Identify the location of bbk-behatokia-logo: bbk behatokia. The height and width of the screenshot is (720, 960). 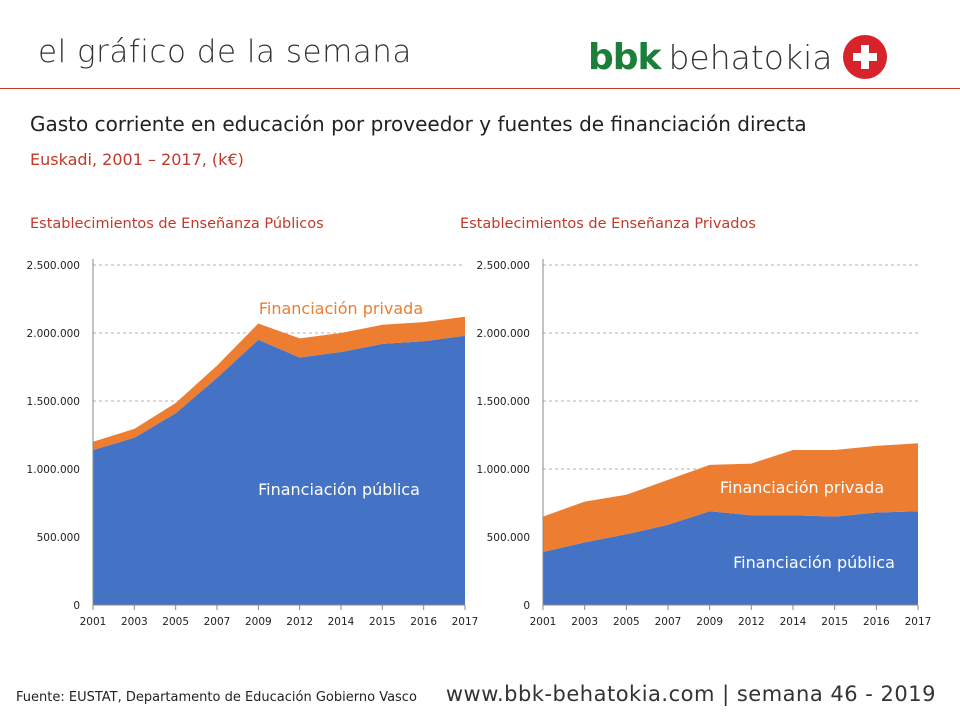
(737, 57).